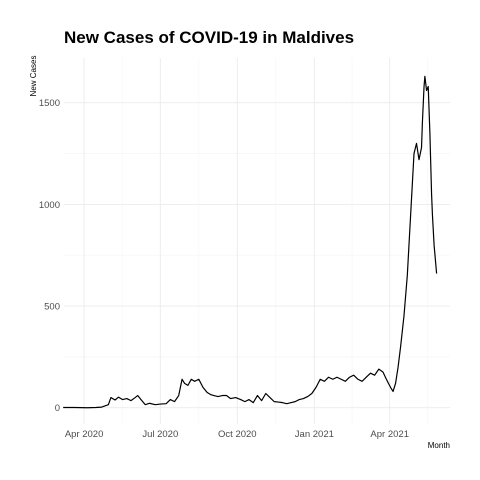  What do you see at coordinates (160, 434) in the screenshot?
I see `x-tick-label: Jul 2020` at bounding box center [160, 434].